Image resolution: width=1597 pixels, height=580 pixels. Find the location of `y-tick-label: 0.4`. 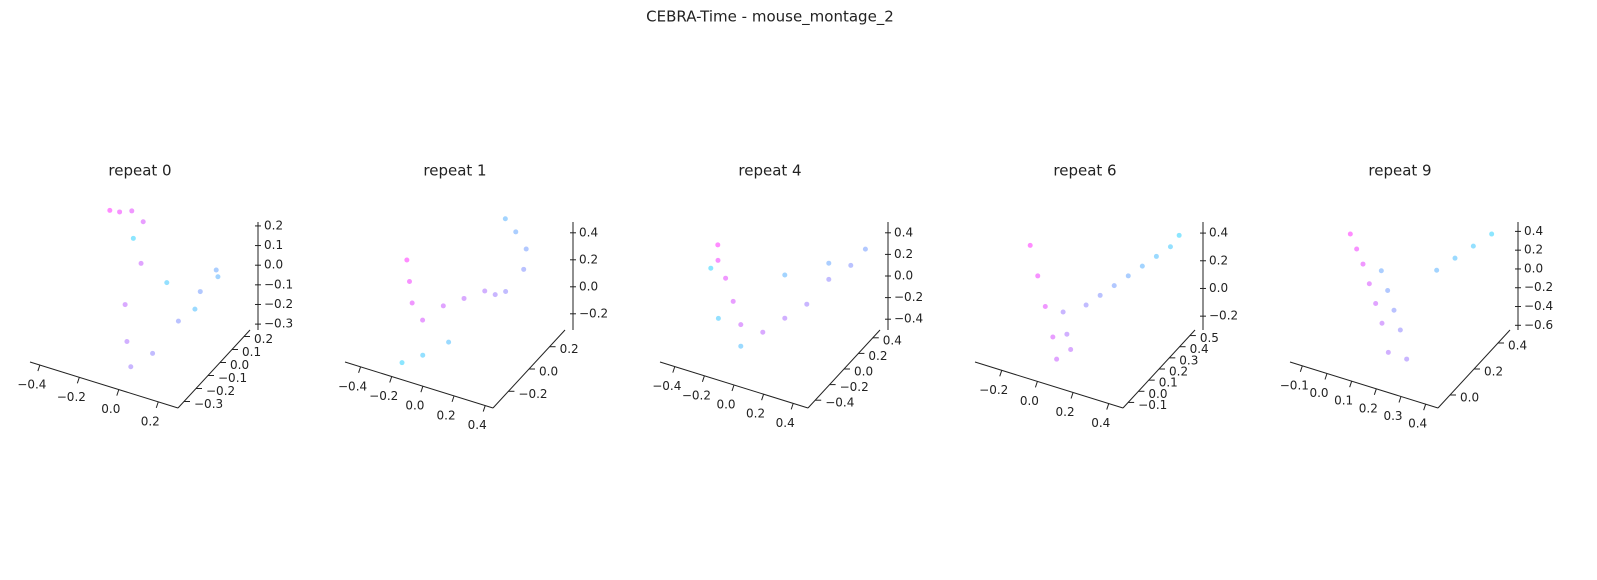

y-tick-label: 0.4 is located at coordinates (1199, 349).